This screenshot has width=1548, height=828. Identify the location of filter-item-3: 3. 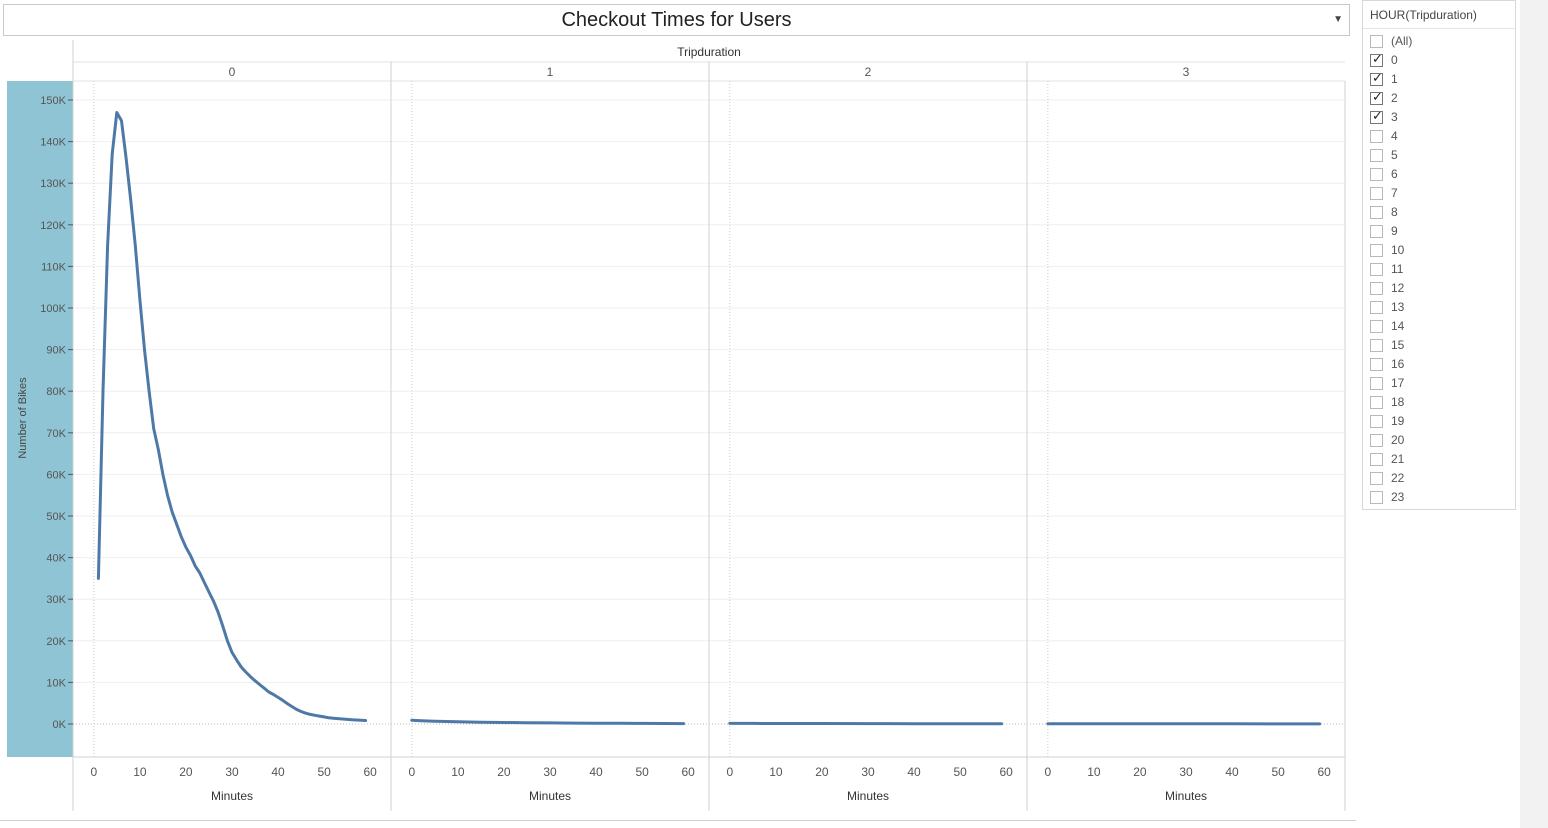
(1440, 118).